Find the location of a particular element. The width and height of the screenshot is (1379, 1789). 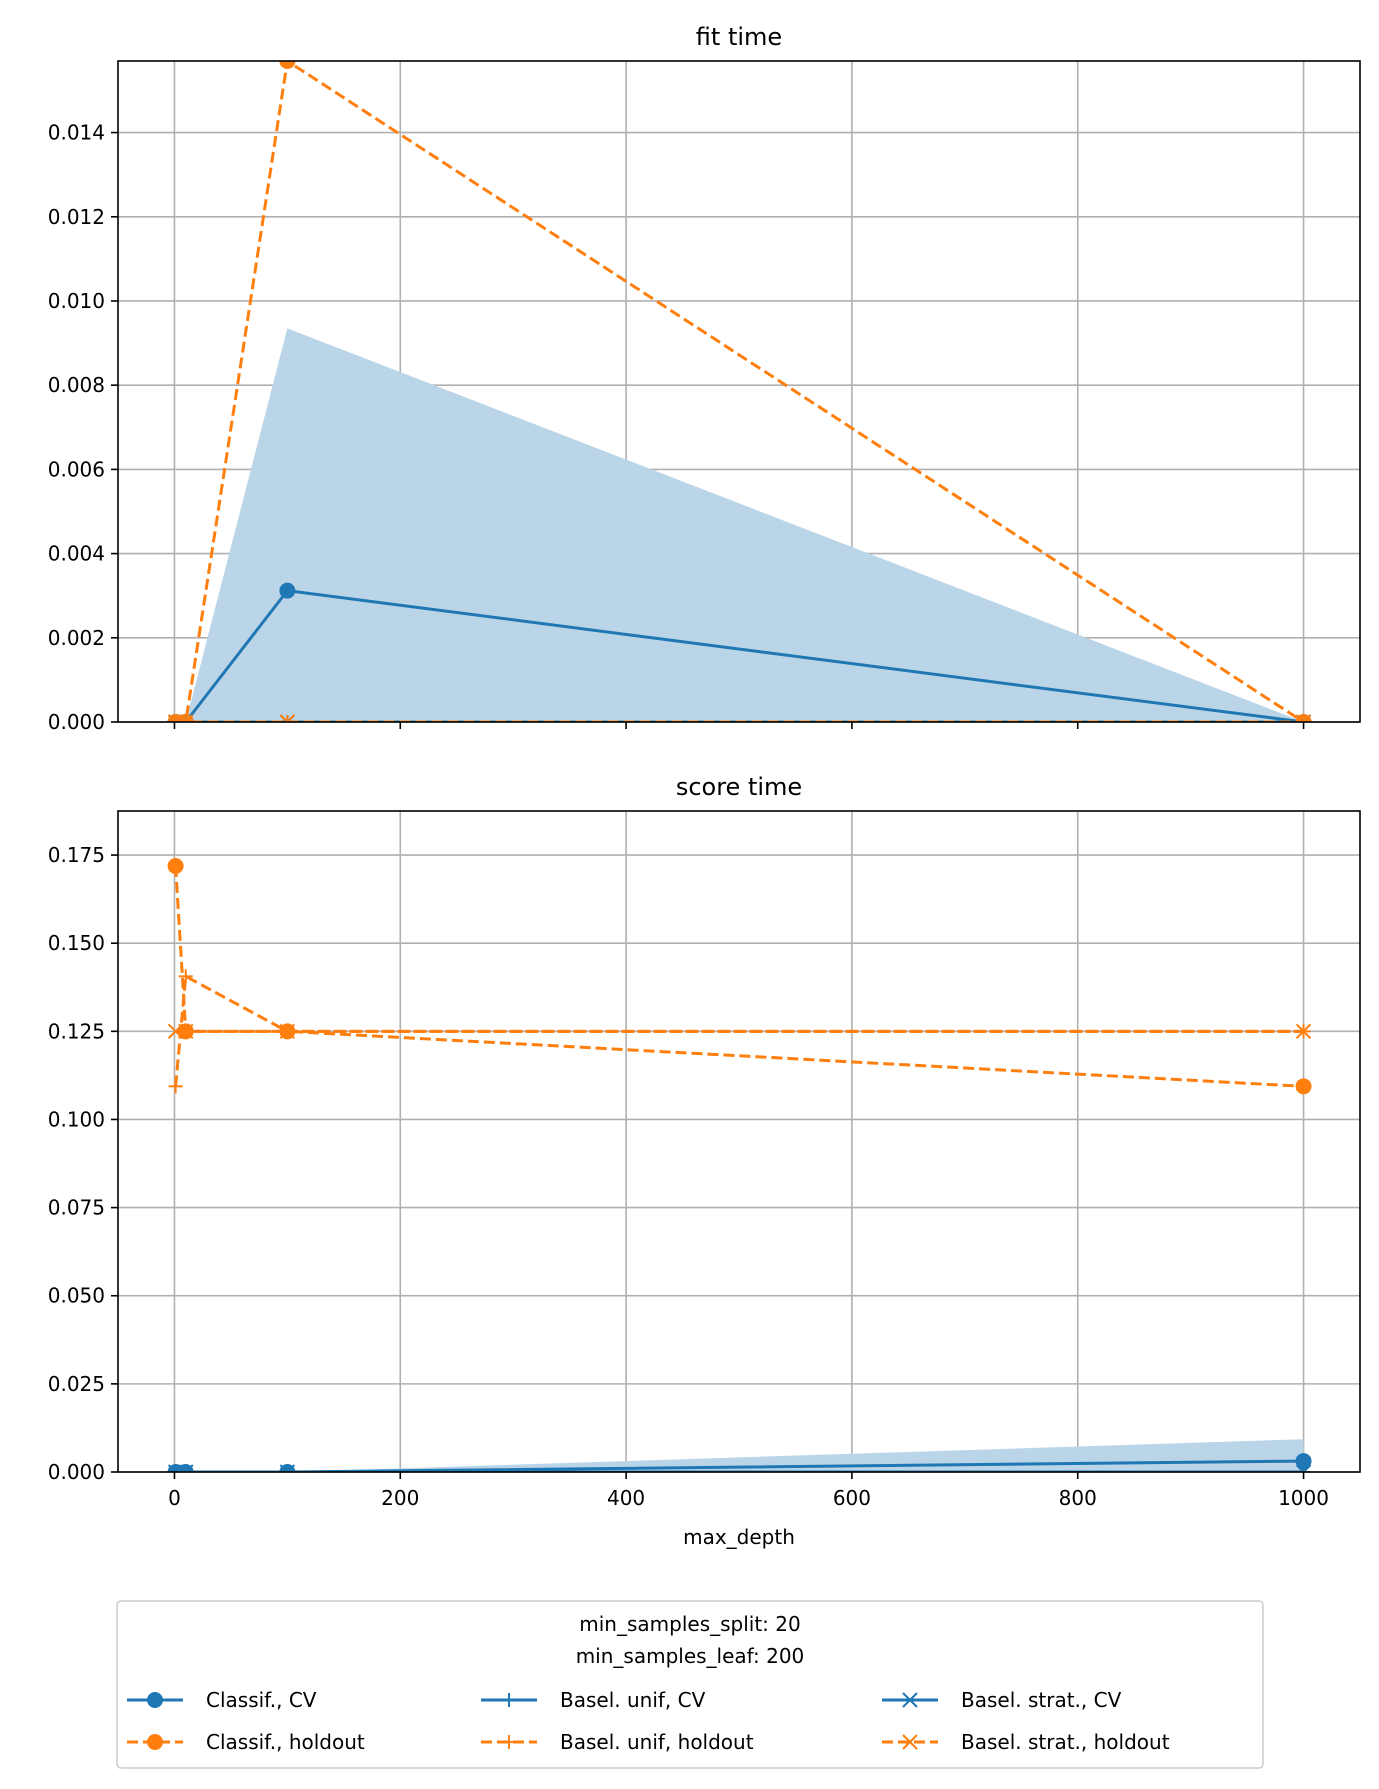

legend-label: Classif., CV is located at coordinates (261, 1700).